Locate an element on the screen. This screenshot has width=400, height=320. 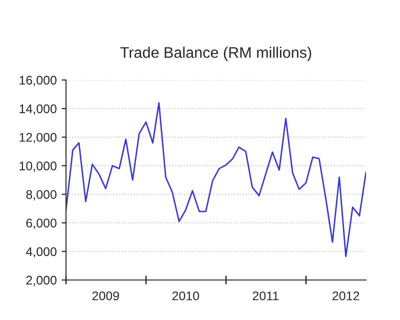
x-tick-label: 2012 is located at coordinates (346, 295).